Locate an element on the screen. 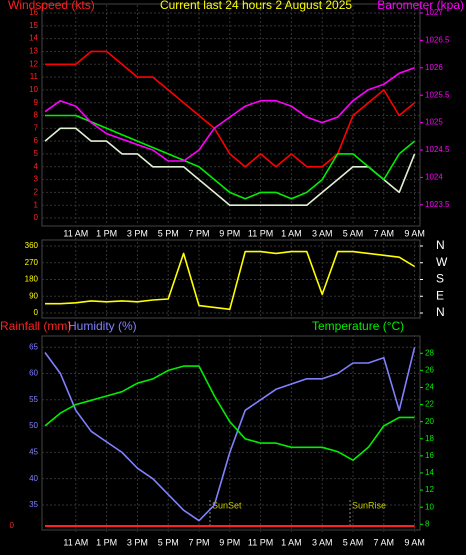 The image size is (466, 555). y2-tick-label: 1027 is located at coordinates (434, 12).